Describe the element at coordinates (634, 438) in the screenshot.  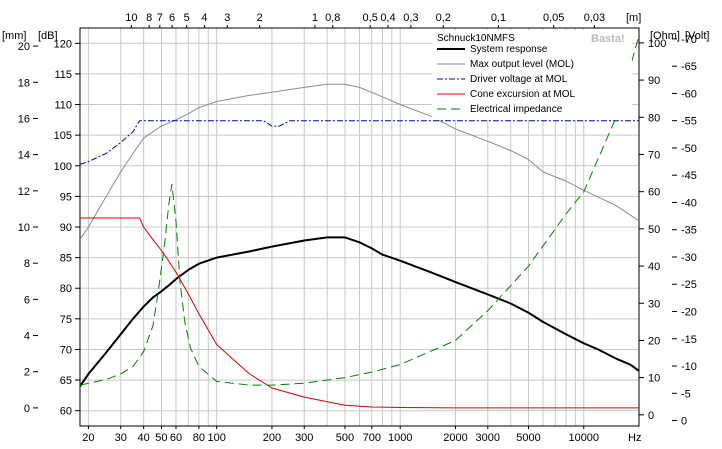
I see `frequency-axis-unit: Hz` at that location.